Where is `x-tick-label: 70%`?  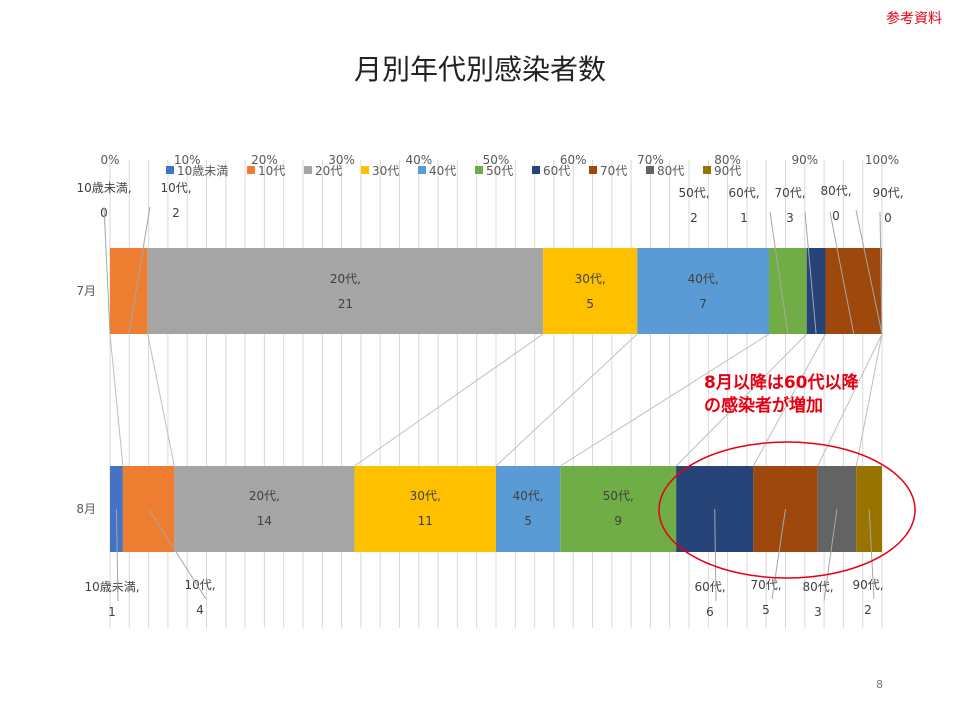
x-tick-label: 70% is located at coordinates (650, 160).